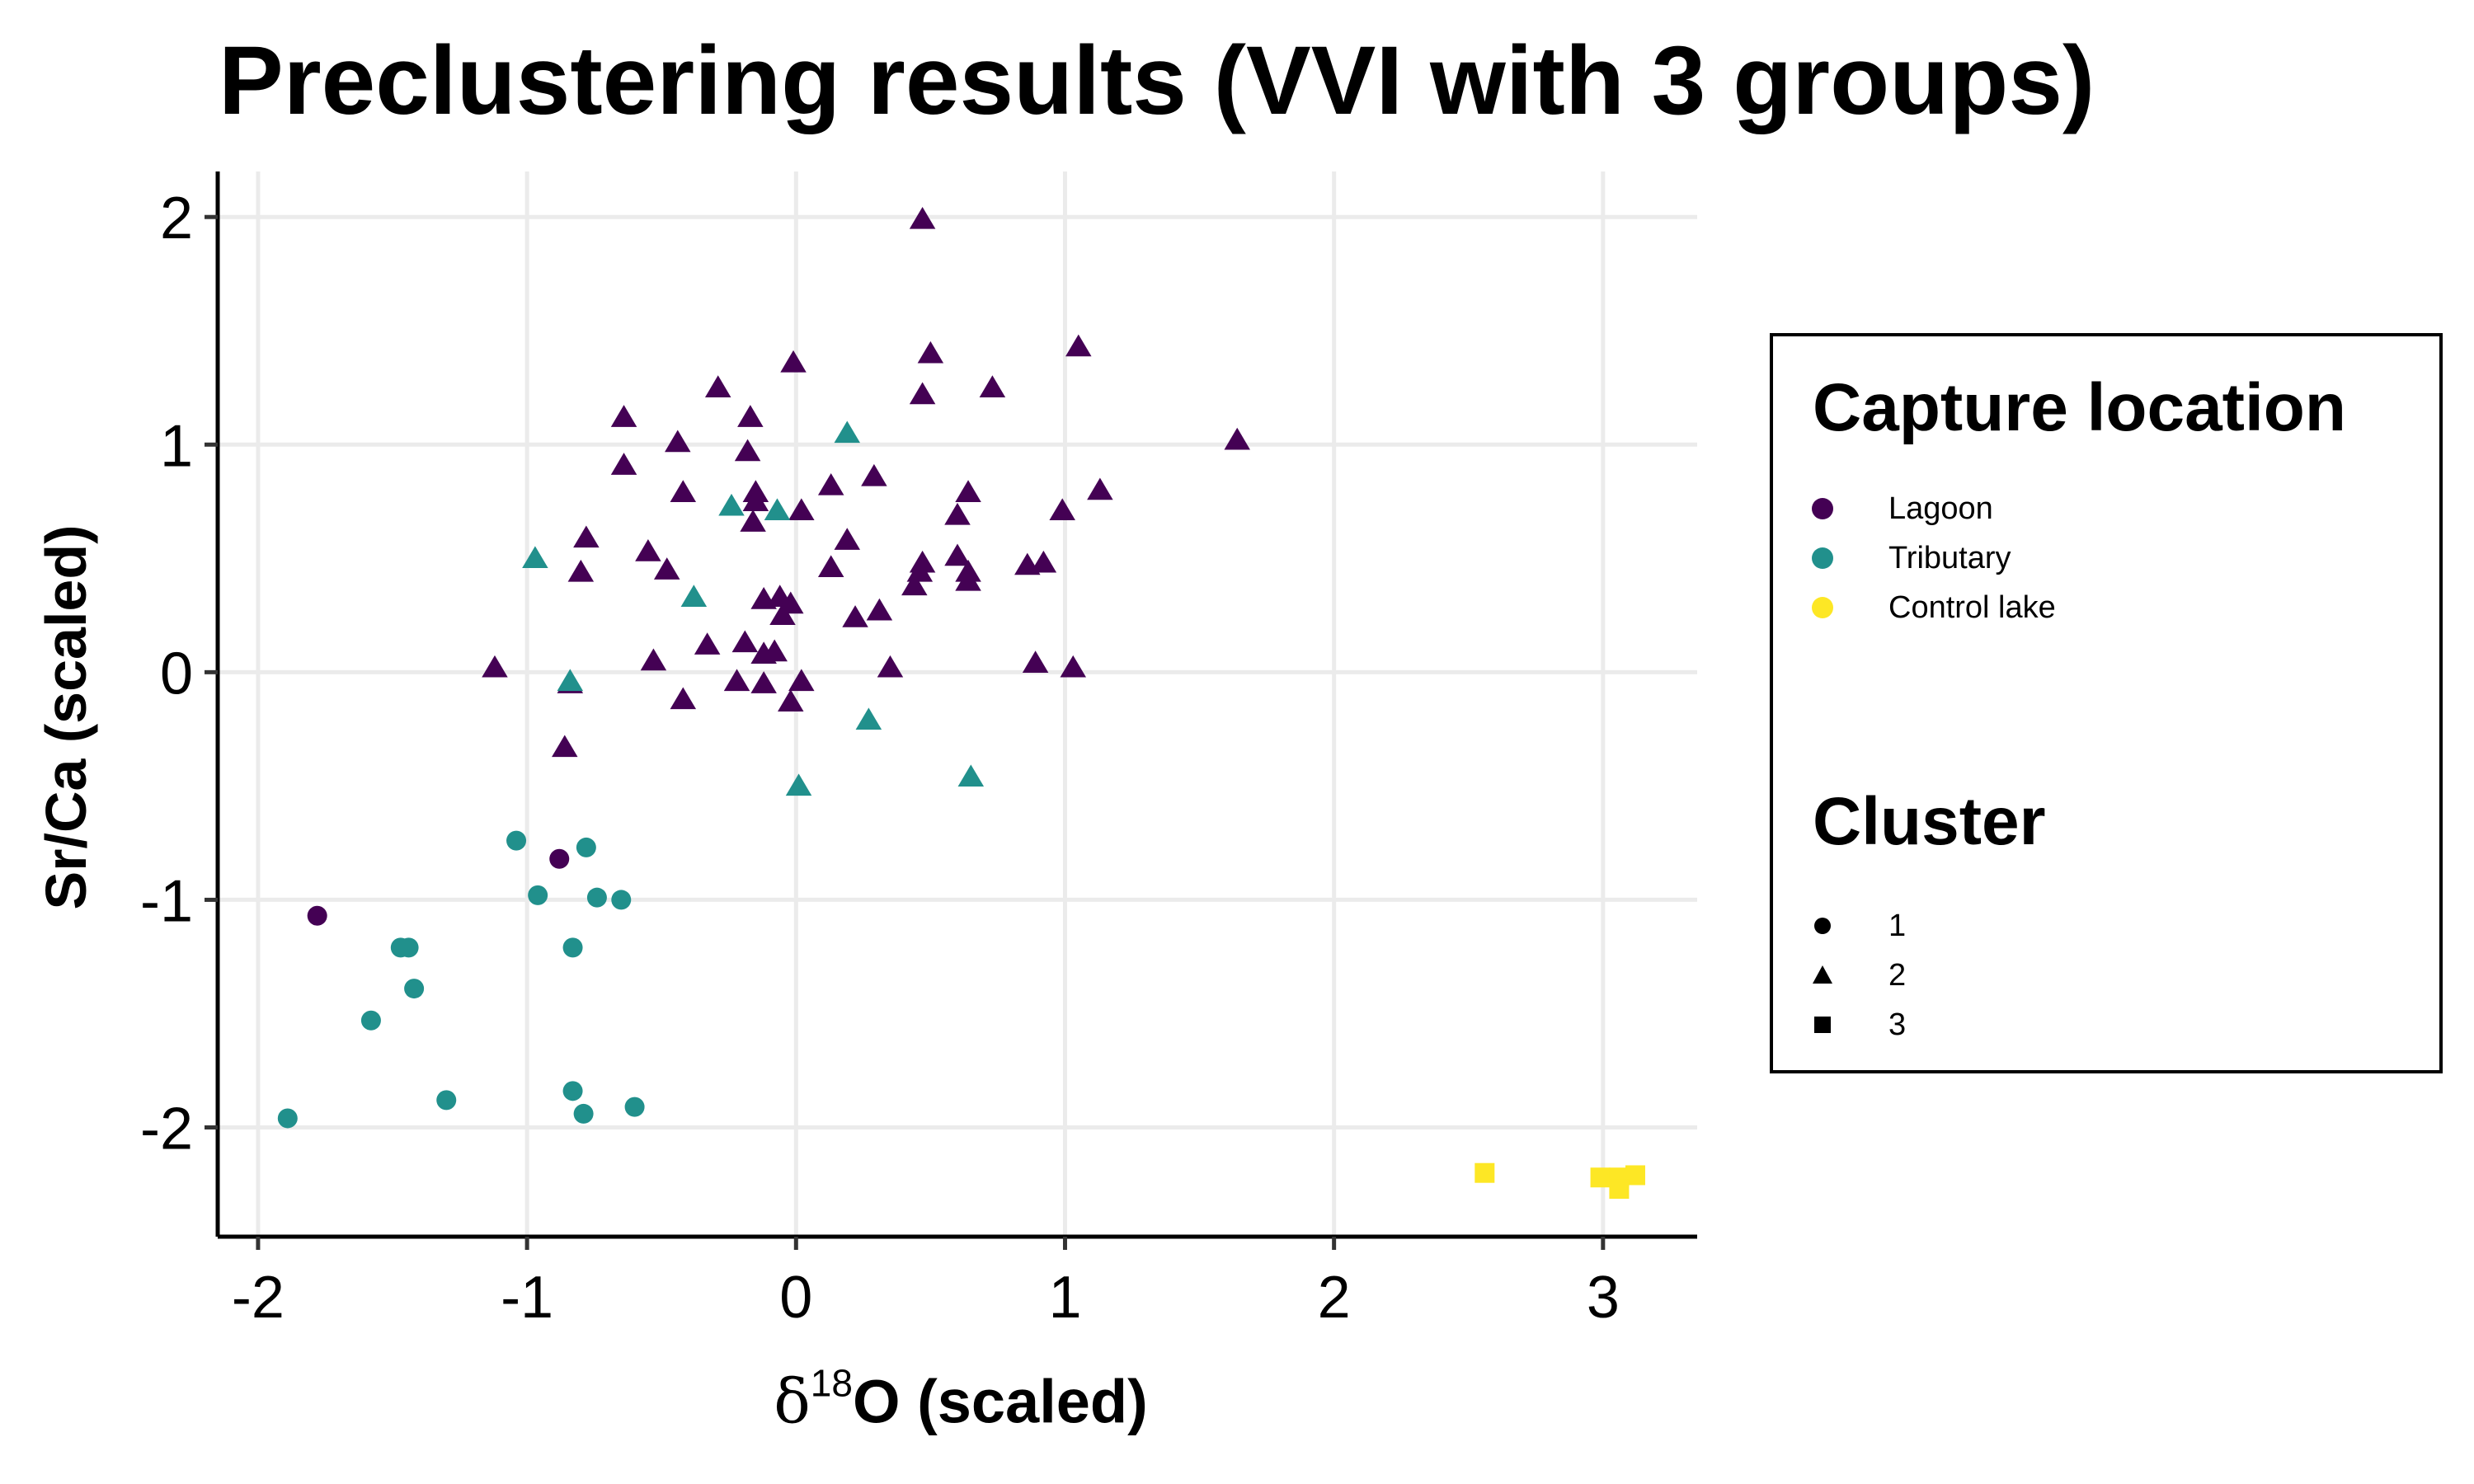  What do you see at coordinates (1897, 975) in the screenshot?
I see `legend-label: 2` at bounding box center [1897, 975].